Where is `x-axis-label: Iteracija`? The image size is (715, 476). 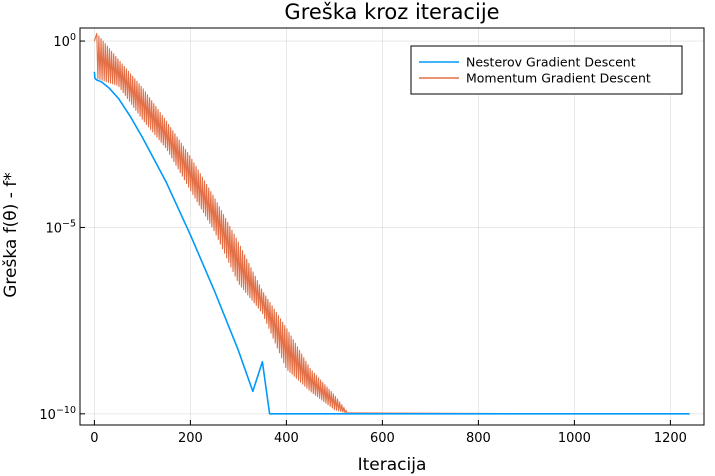
x-axis-label: Iteracija is located at coordinates (392, 465).